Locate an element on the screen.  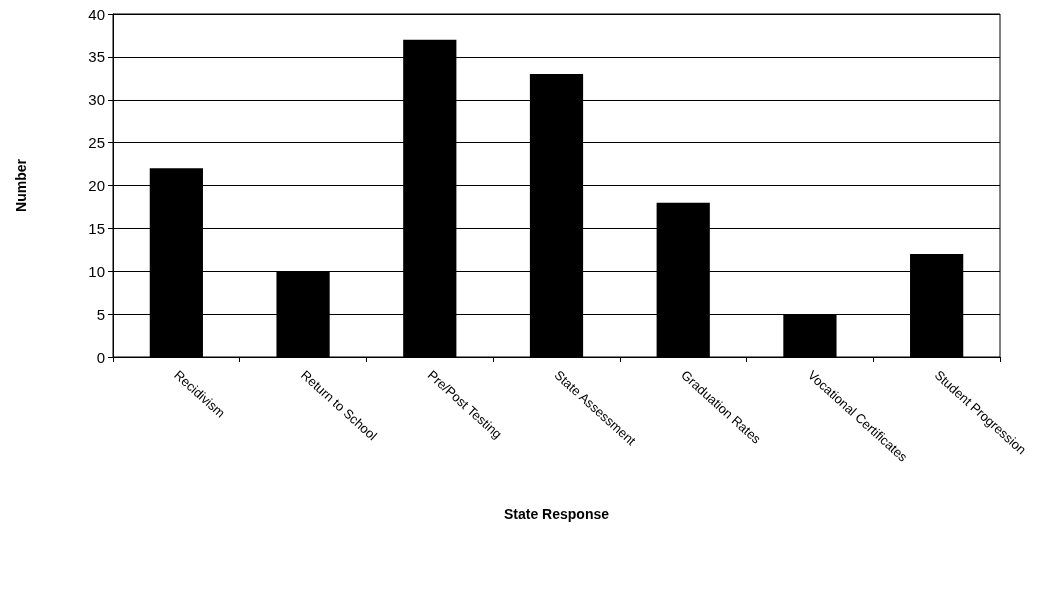
y-tick-label: 40 is located at coordinates (96, 14).